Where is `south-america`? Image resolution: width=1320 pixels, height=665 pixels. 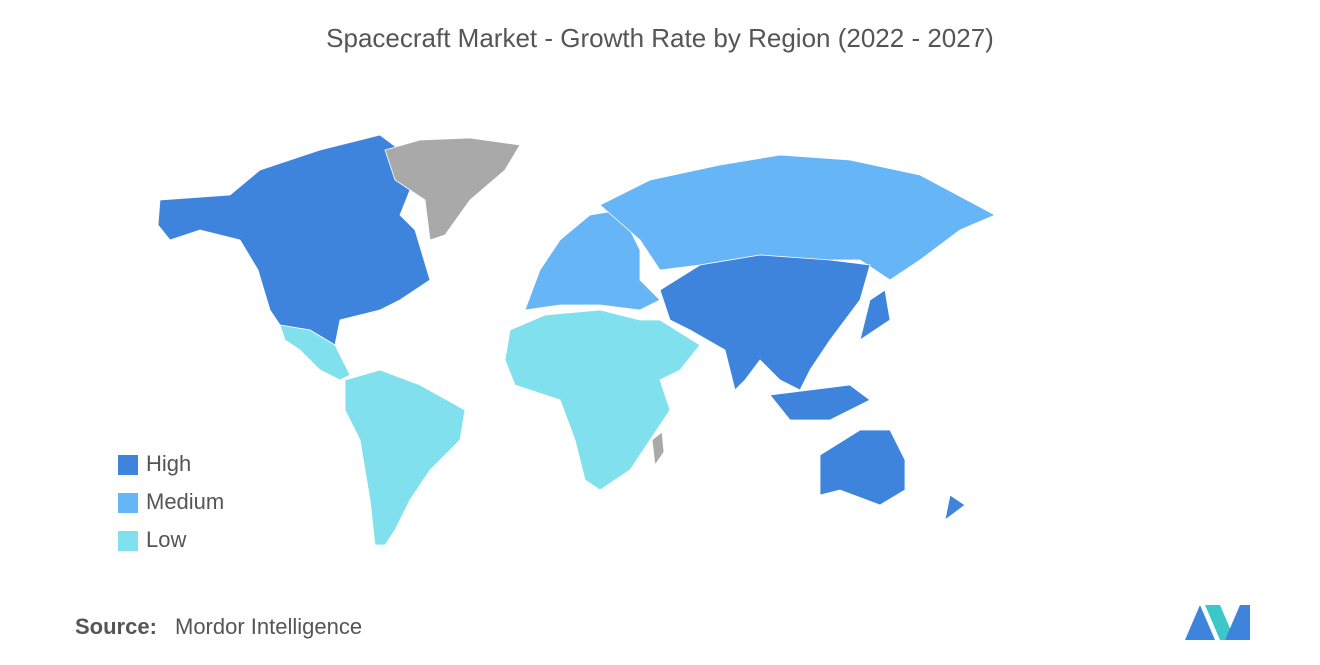
south-america is located at coordinates (405, 457).